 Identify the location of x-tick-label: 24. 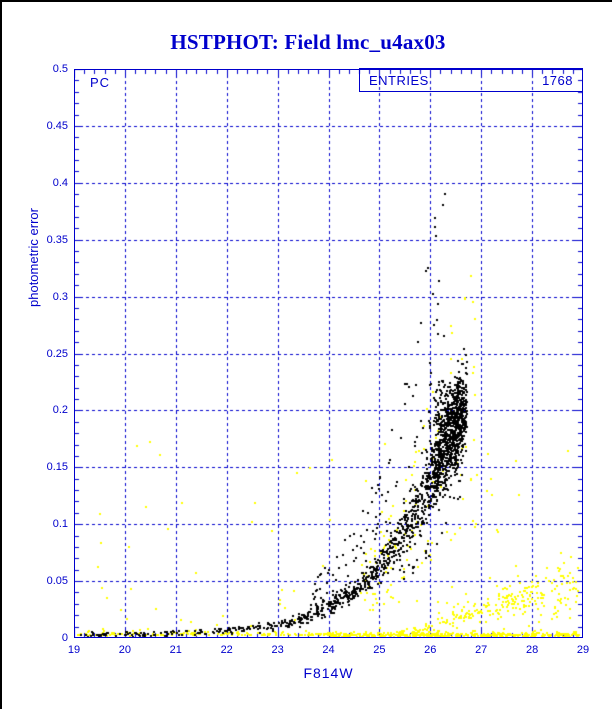
(328, 650).